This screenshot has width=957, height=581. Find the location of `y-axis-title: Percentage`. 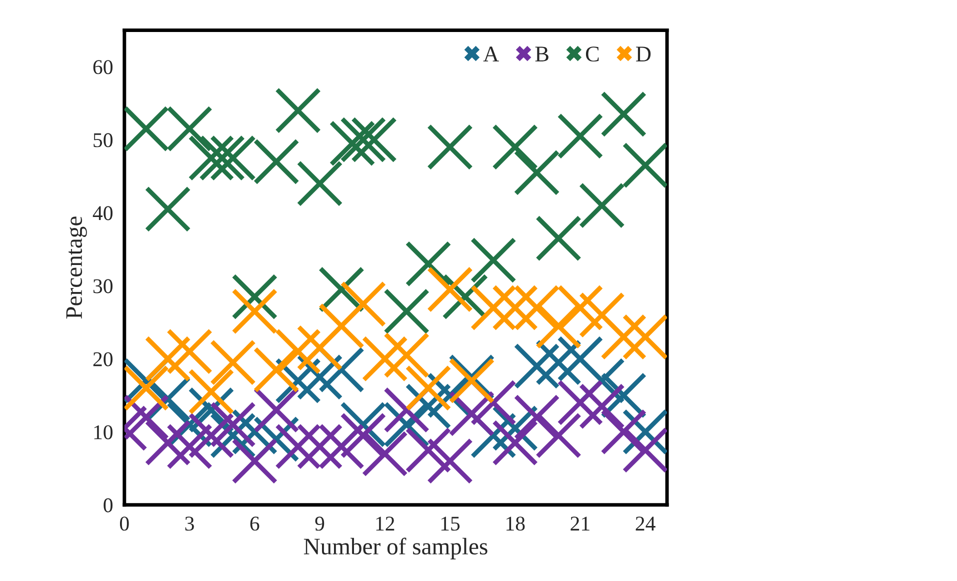

y-axis-title: Percentage is located at coordinates (76, 267).